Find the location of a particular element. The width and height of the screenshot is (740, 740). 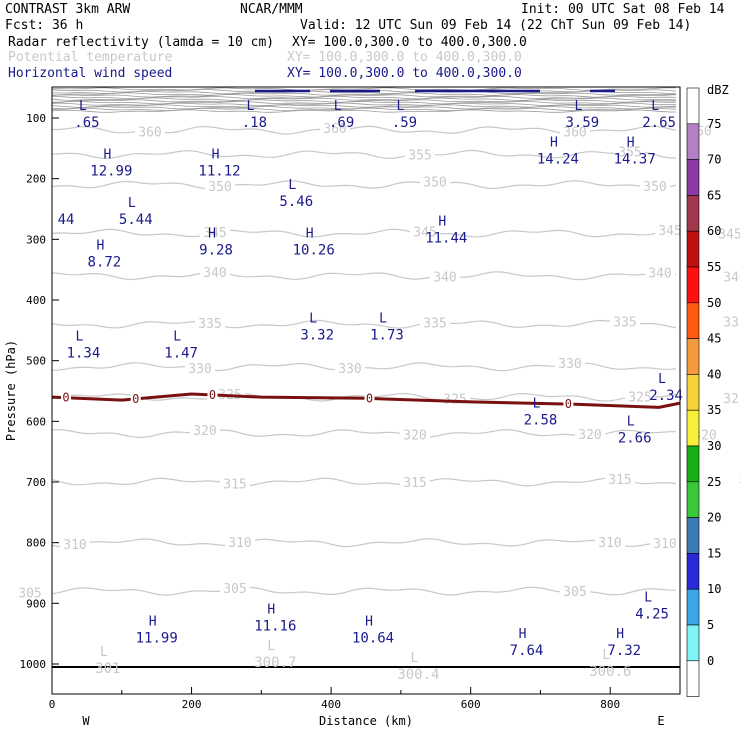

theta-label-310: 310 is located at coordinates (74, 545).